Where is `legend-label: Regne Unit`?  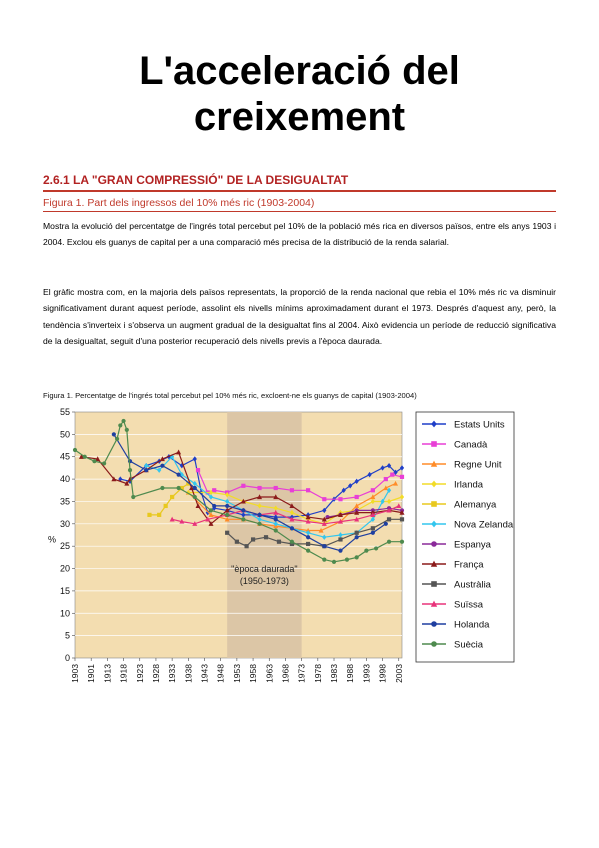
legend-label: Regne Unit is located at coordinates (478, 465).